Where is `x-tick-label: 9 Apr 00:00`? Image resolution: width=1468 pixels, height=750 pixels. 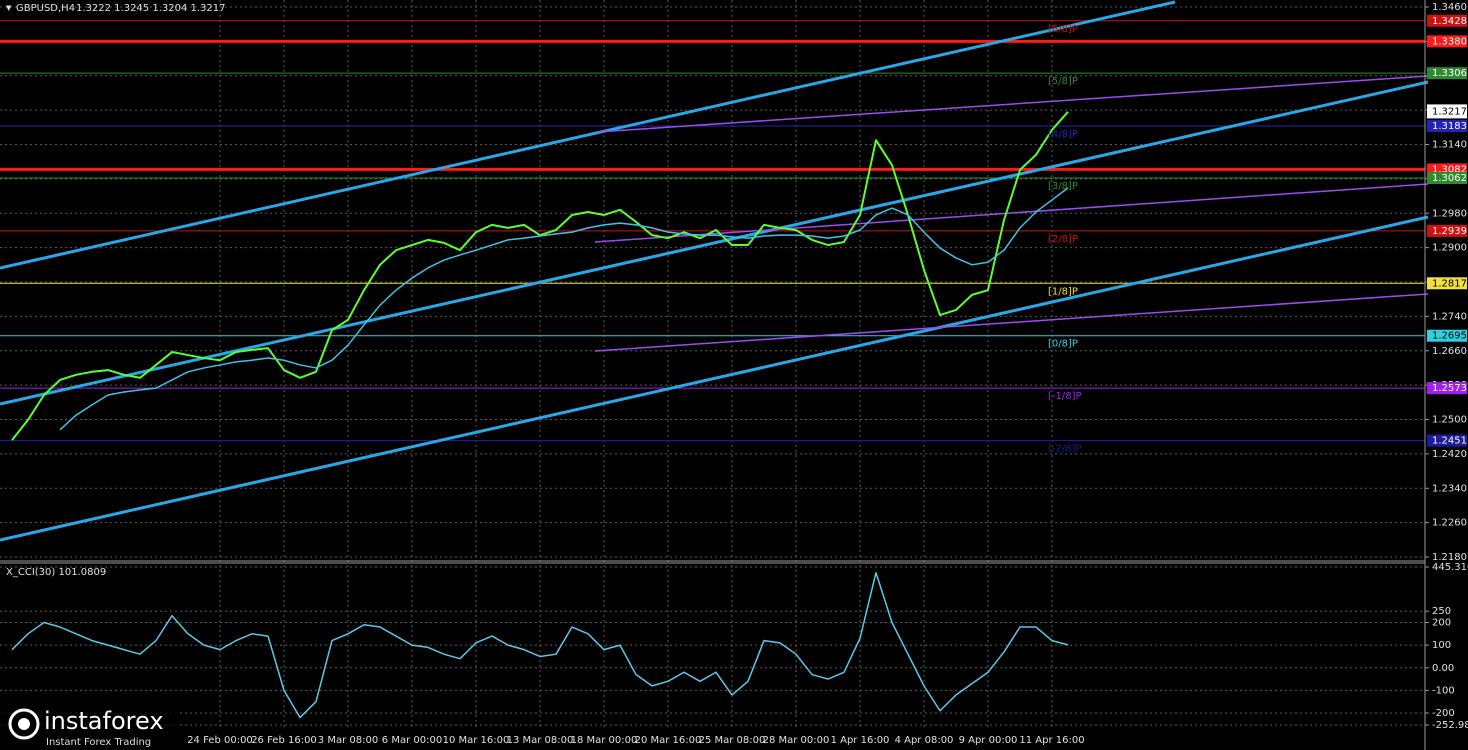
x-tick-label: 9 Apr 00:00 is located at coordinates (988, 740).